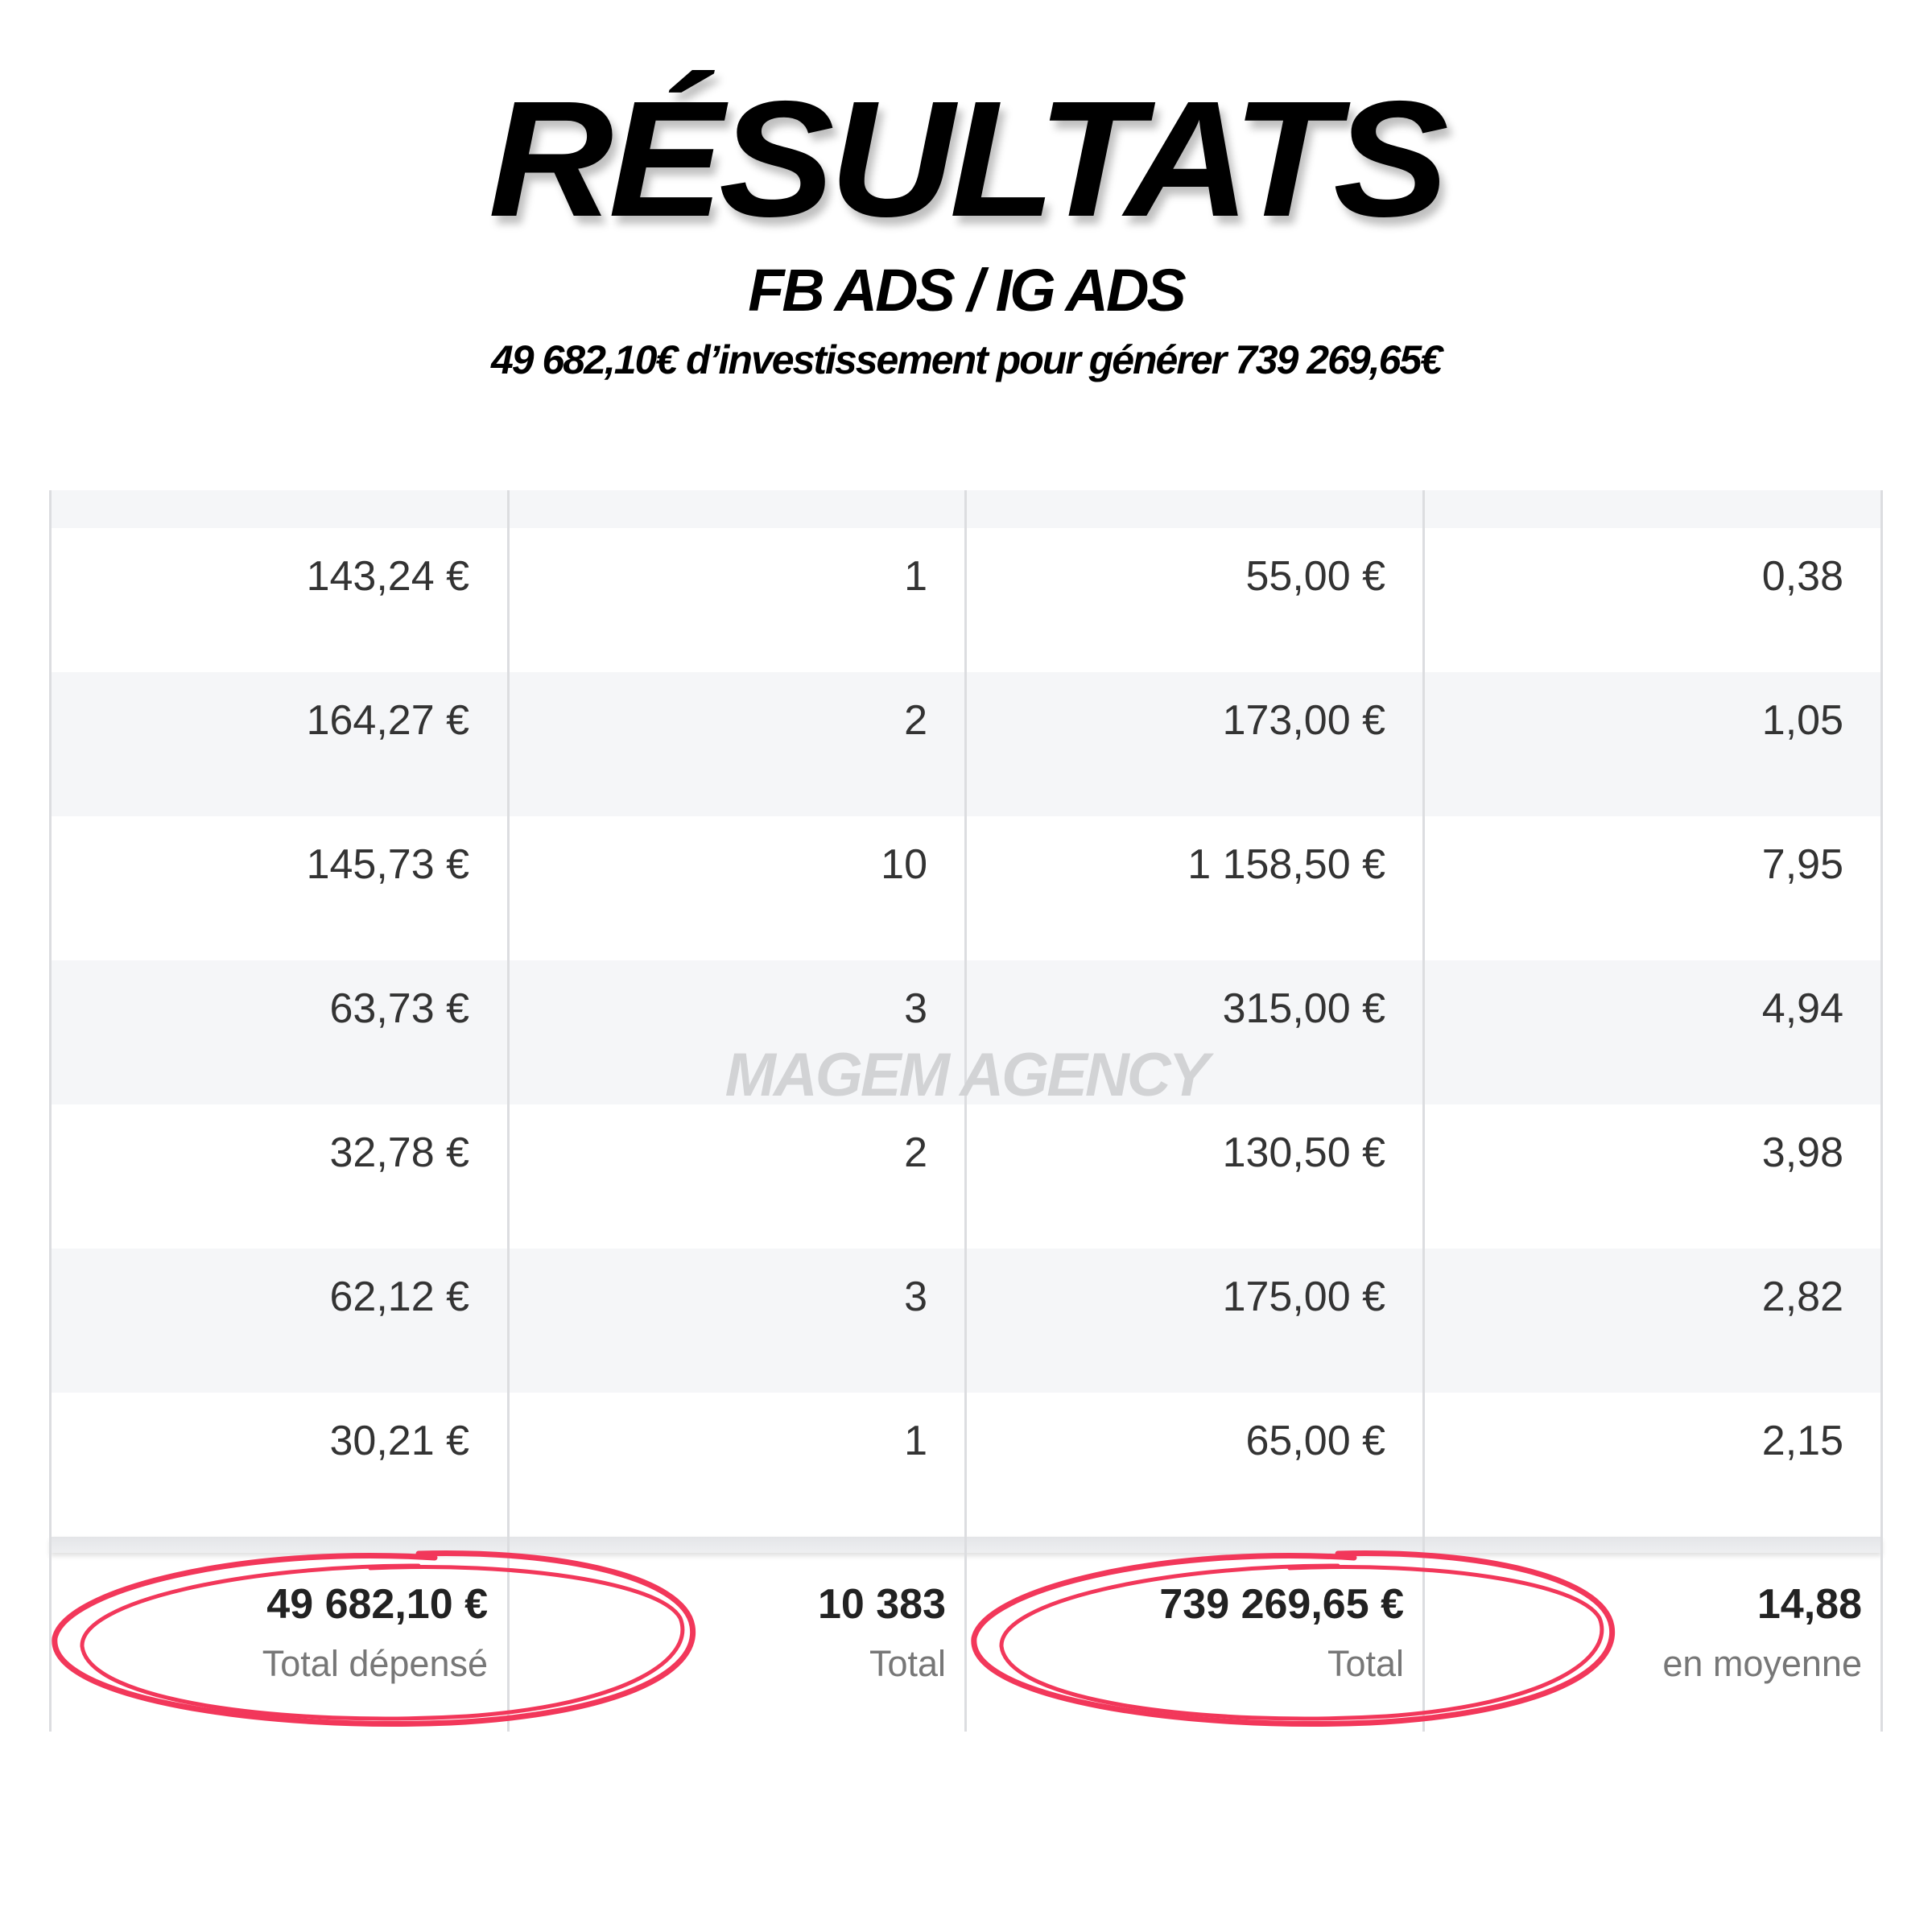 This screenshot has height=1932, width=1932. What do you see at coordinates (1315, 1441) in the screenshot?
I see `revenue-cell: 65,00 €` at bounding box center [1315, 1441].